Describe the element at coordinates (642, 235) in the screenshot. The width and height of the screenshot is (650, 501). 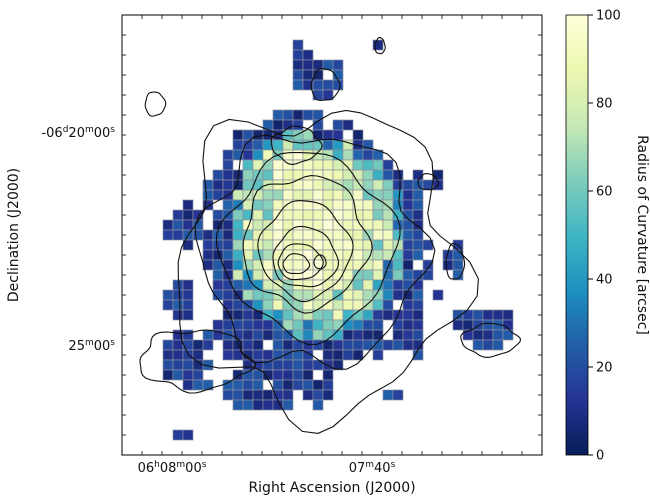
I see `colorbar-label: Radius of Curvature [arcsec]` at that location.